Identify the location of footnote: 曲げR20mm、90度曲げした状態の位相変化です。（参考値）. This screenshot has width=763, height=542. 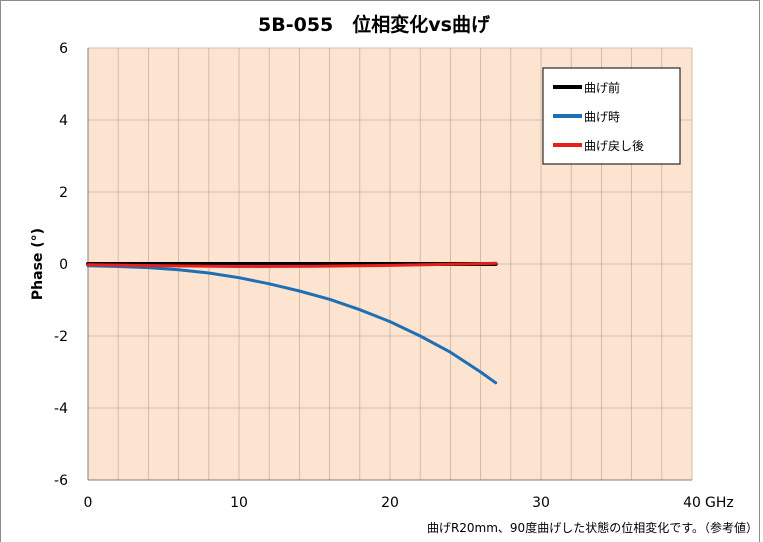
(592, 527).